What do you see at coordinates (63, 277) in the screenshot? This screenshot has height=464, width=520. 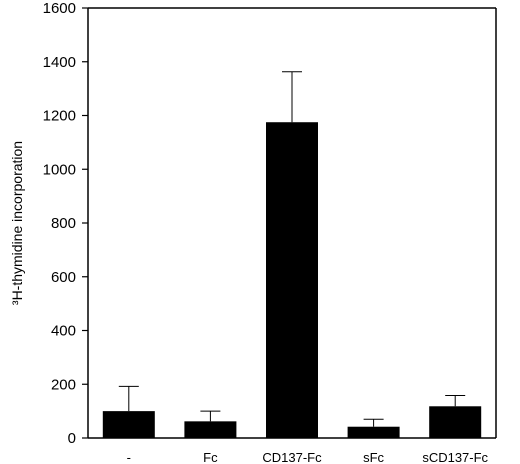 I see `y-tick-label: 600` at bounding box center [63, 277].